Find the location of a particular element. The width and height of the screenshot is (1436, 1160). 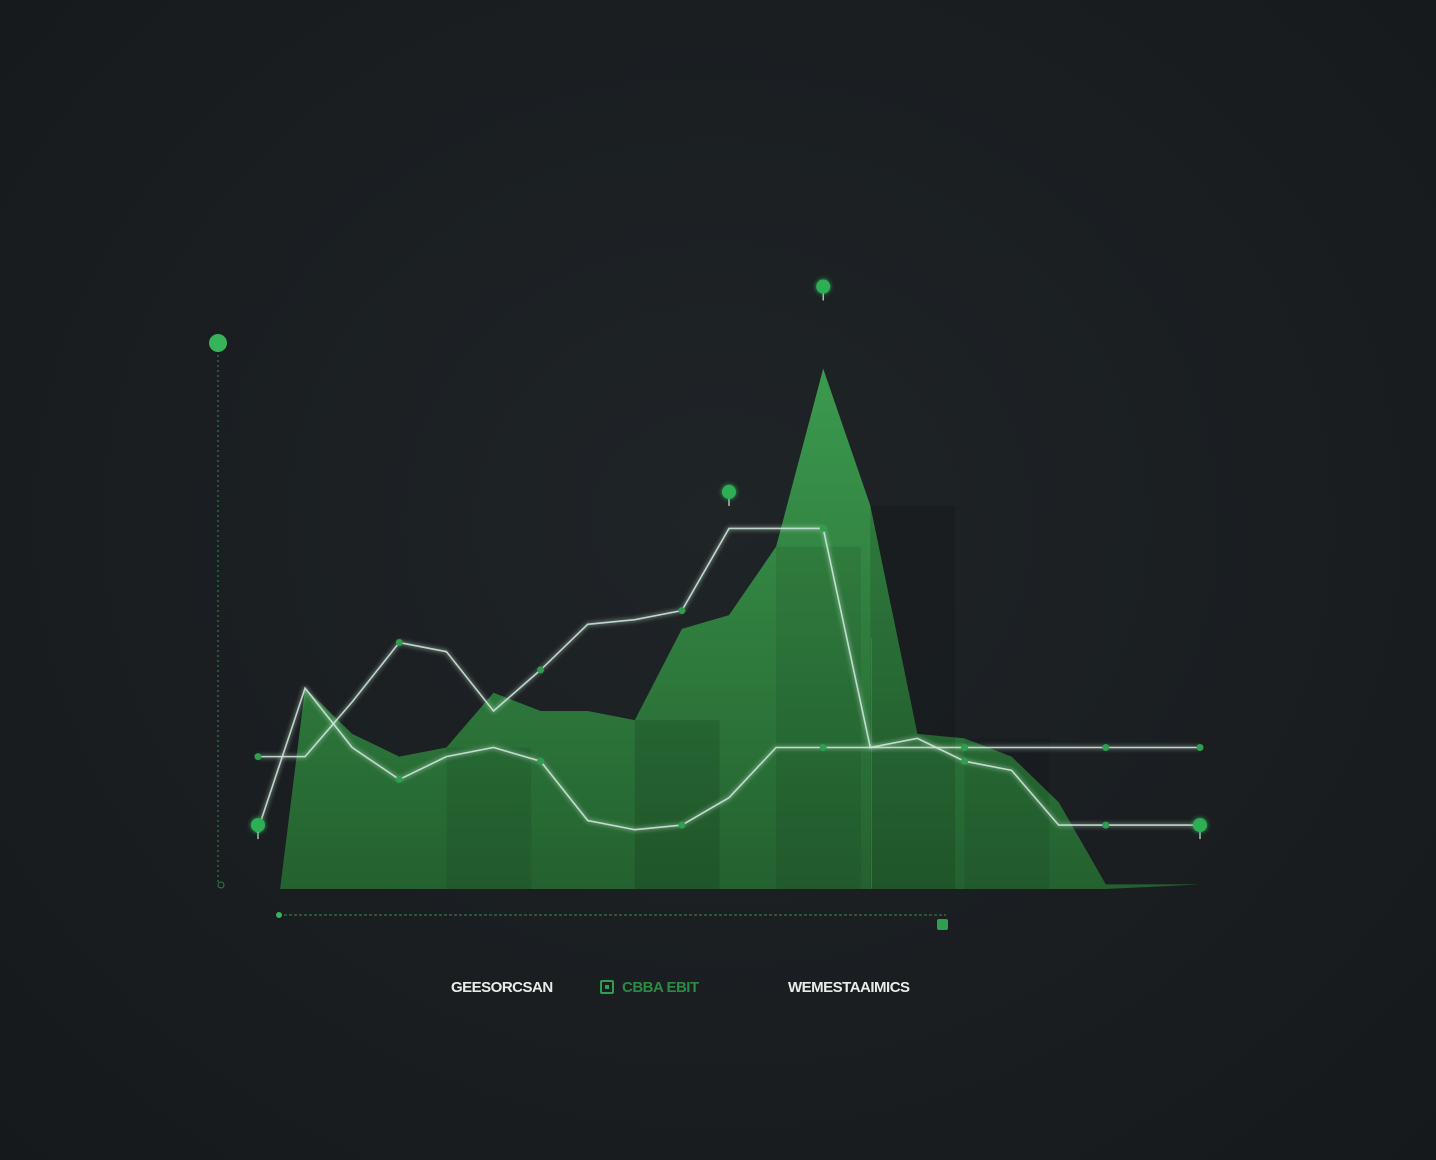

y-axis-end-dot is located at coordinates (218, 343).